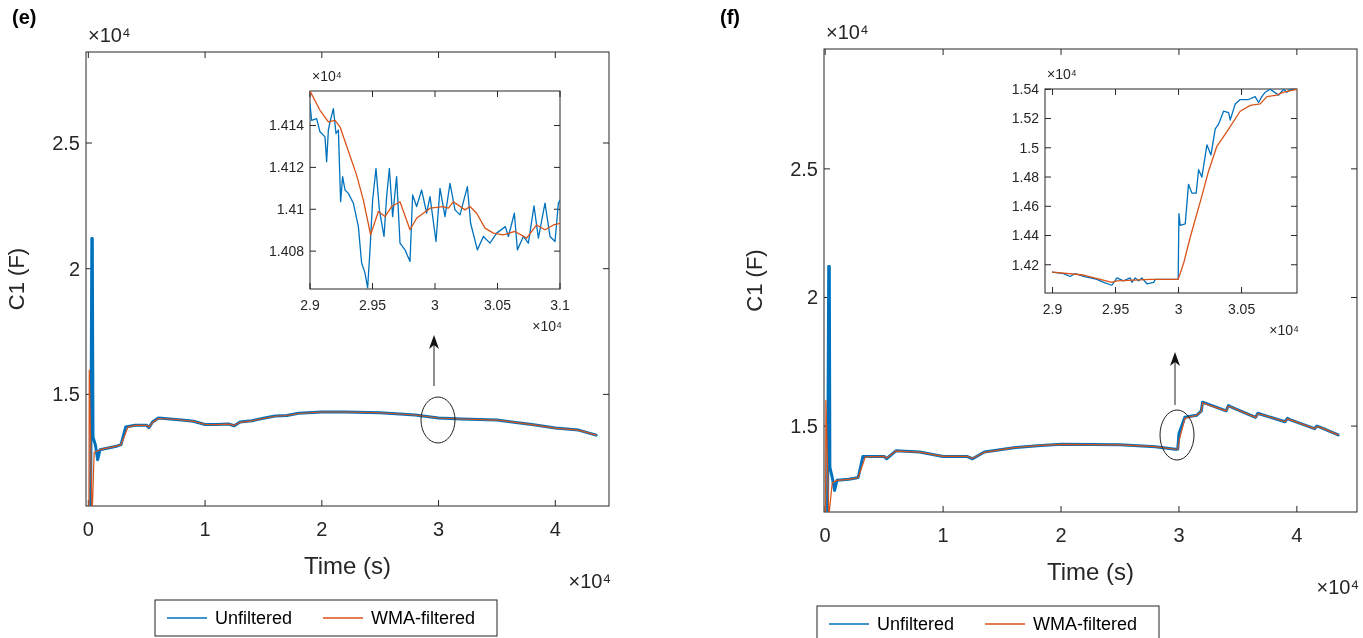 The image size is (1363, 638). Describe the element at coordinates (1025, 235) in the screenshot. I see `y-tick-label: 1.44` at that location.